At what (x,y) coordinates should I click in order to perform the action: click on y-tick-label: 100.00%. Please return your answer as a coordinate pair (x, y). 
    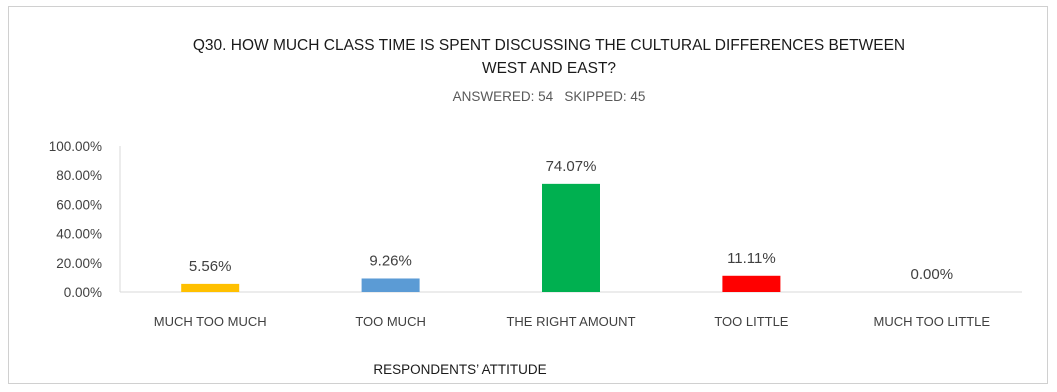
    Looking at the image, I should click on (75, 146).